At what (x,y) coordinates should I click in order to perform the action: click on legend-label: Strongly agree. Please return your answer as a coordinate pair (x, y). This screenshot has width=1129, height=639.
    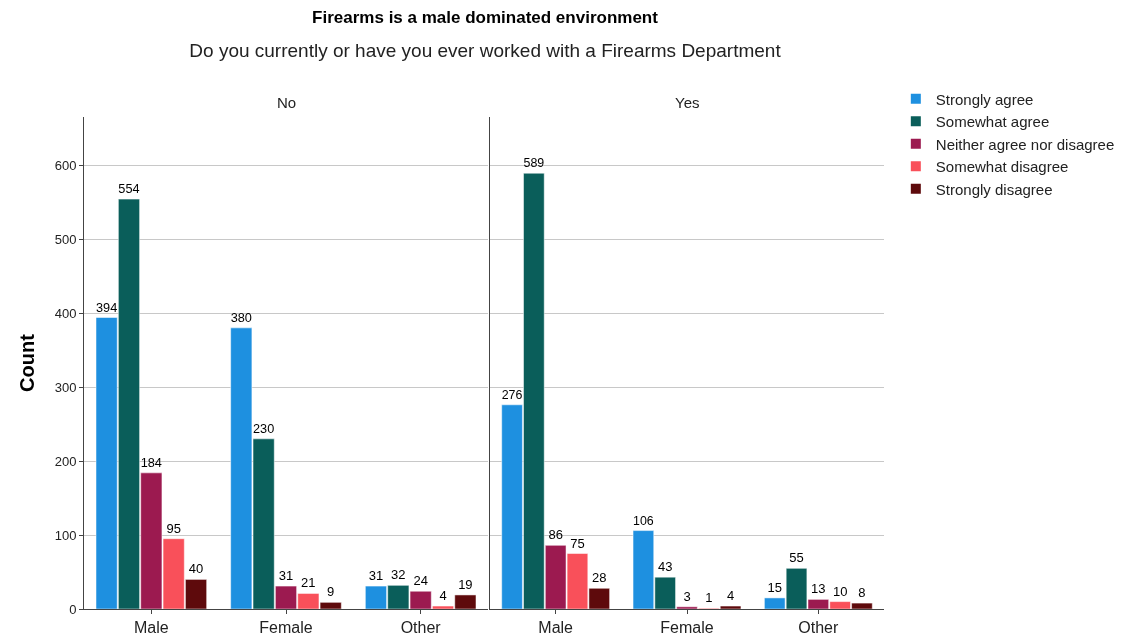
    Looking at the image, I should click on (984, 99).